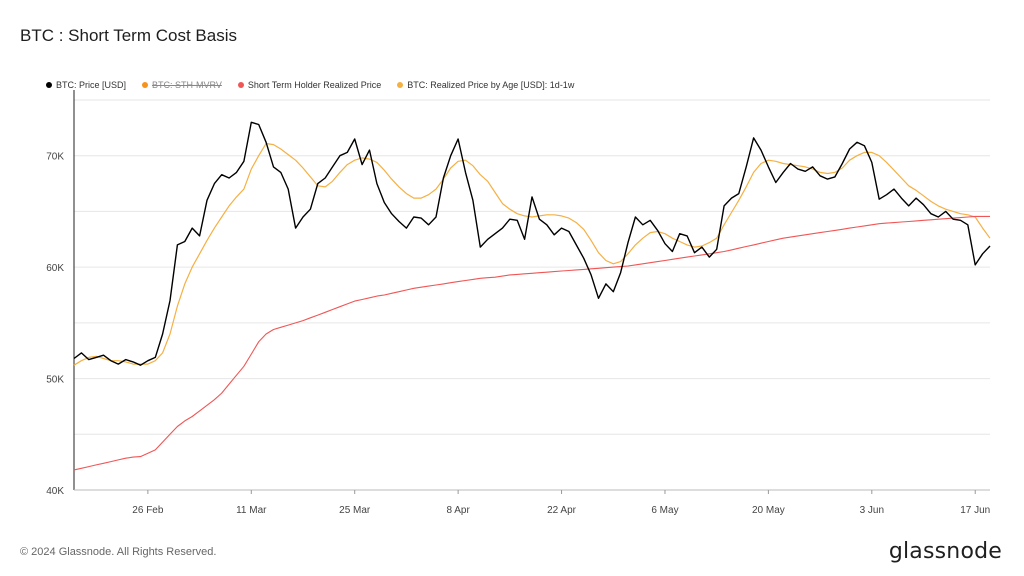 This screenshot has height=576, width=1024. I want to click on x-tick-label: 20 May, so click(768, 510).